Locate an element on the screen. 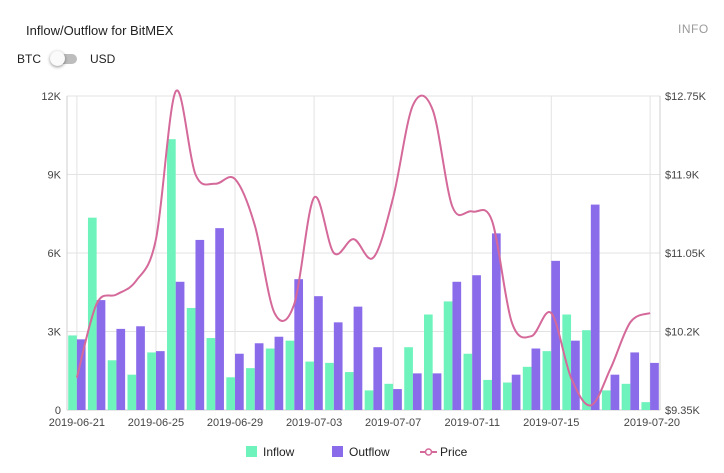 The height and width of the screenshot is (473, 724). legend-swatch-marker-price is located at coordinates (428, 452).